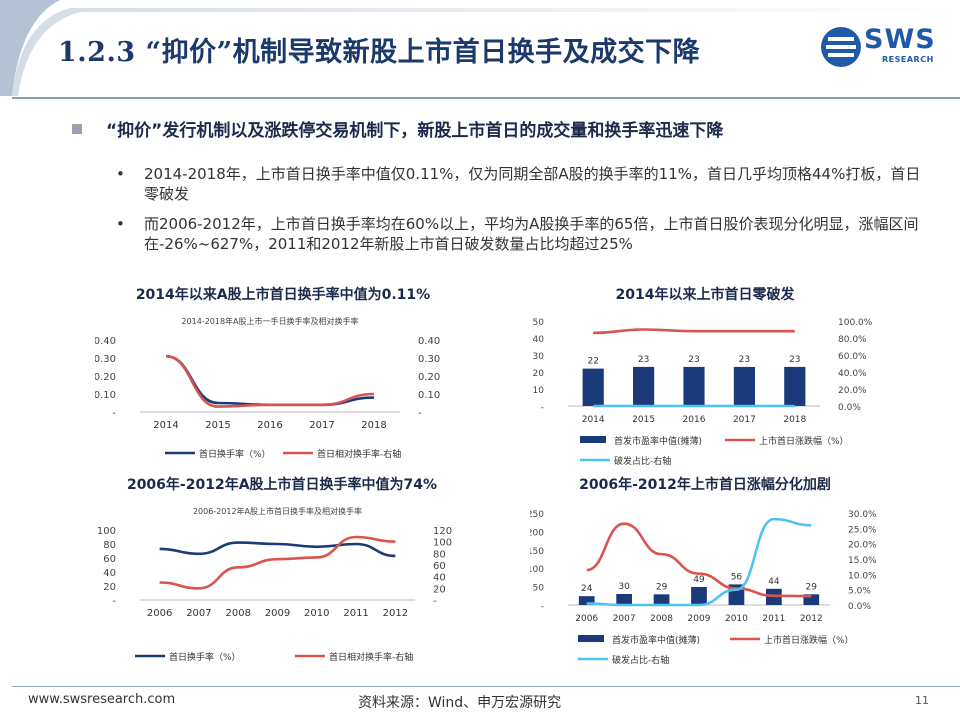 The height and width of the screenshot is (720, 960). I want to click on chart1-title: 2014年以来A股上市首日换手率中值为0.11%, so click(283, 295).